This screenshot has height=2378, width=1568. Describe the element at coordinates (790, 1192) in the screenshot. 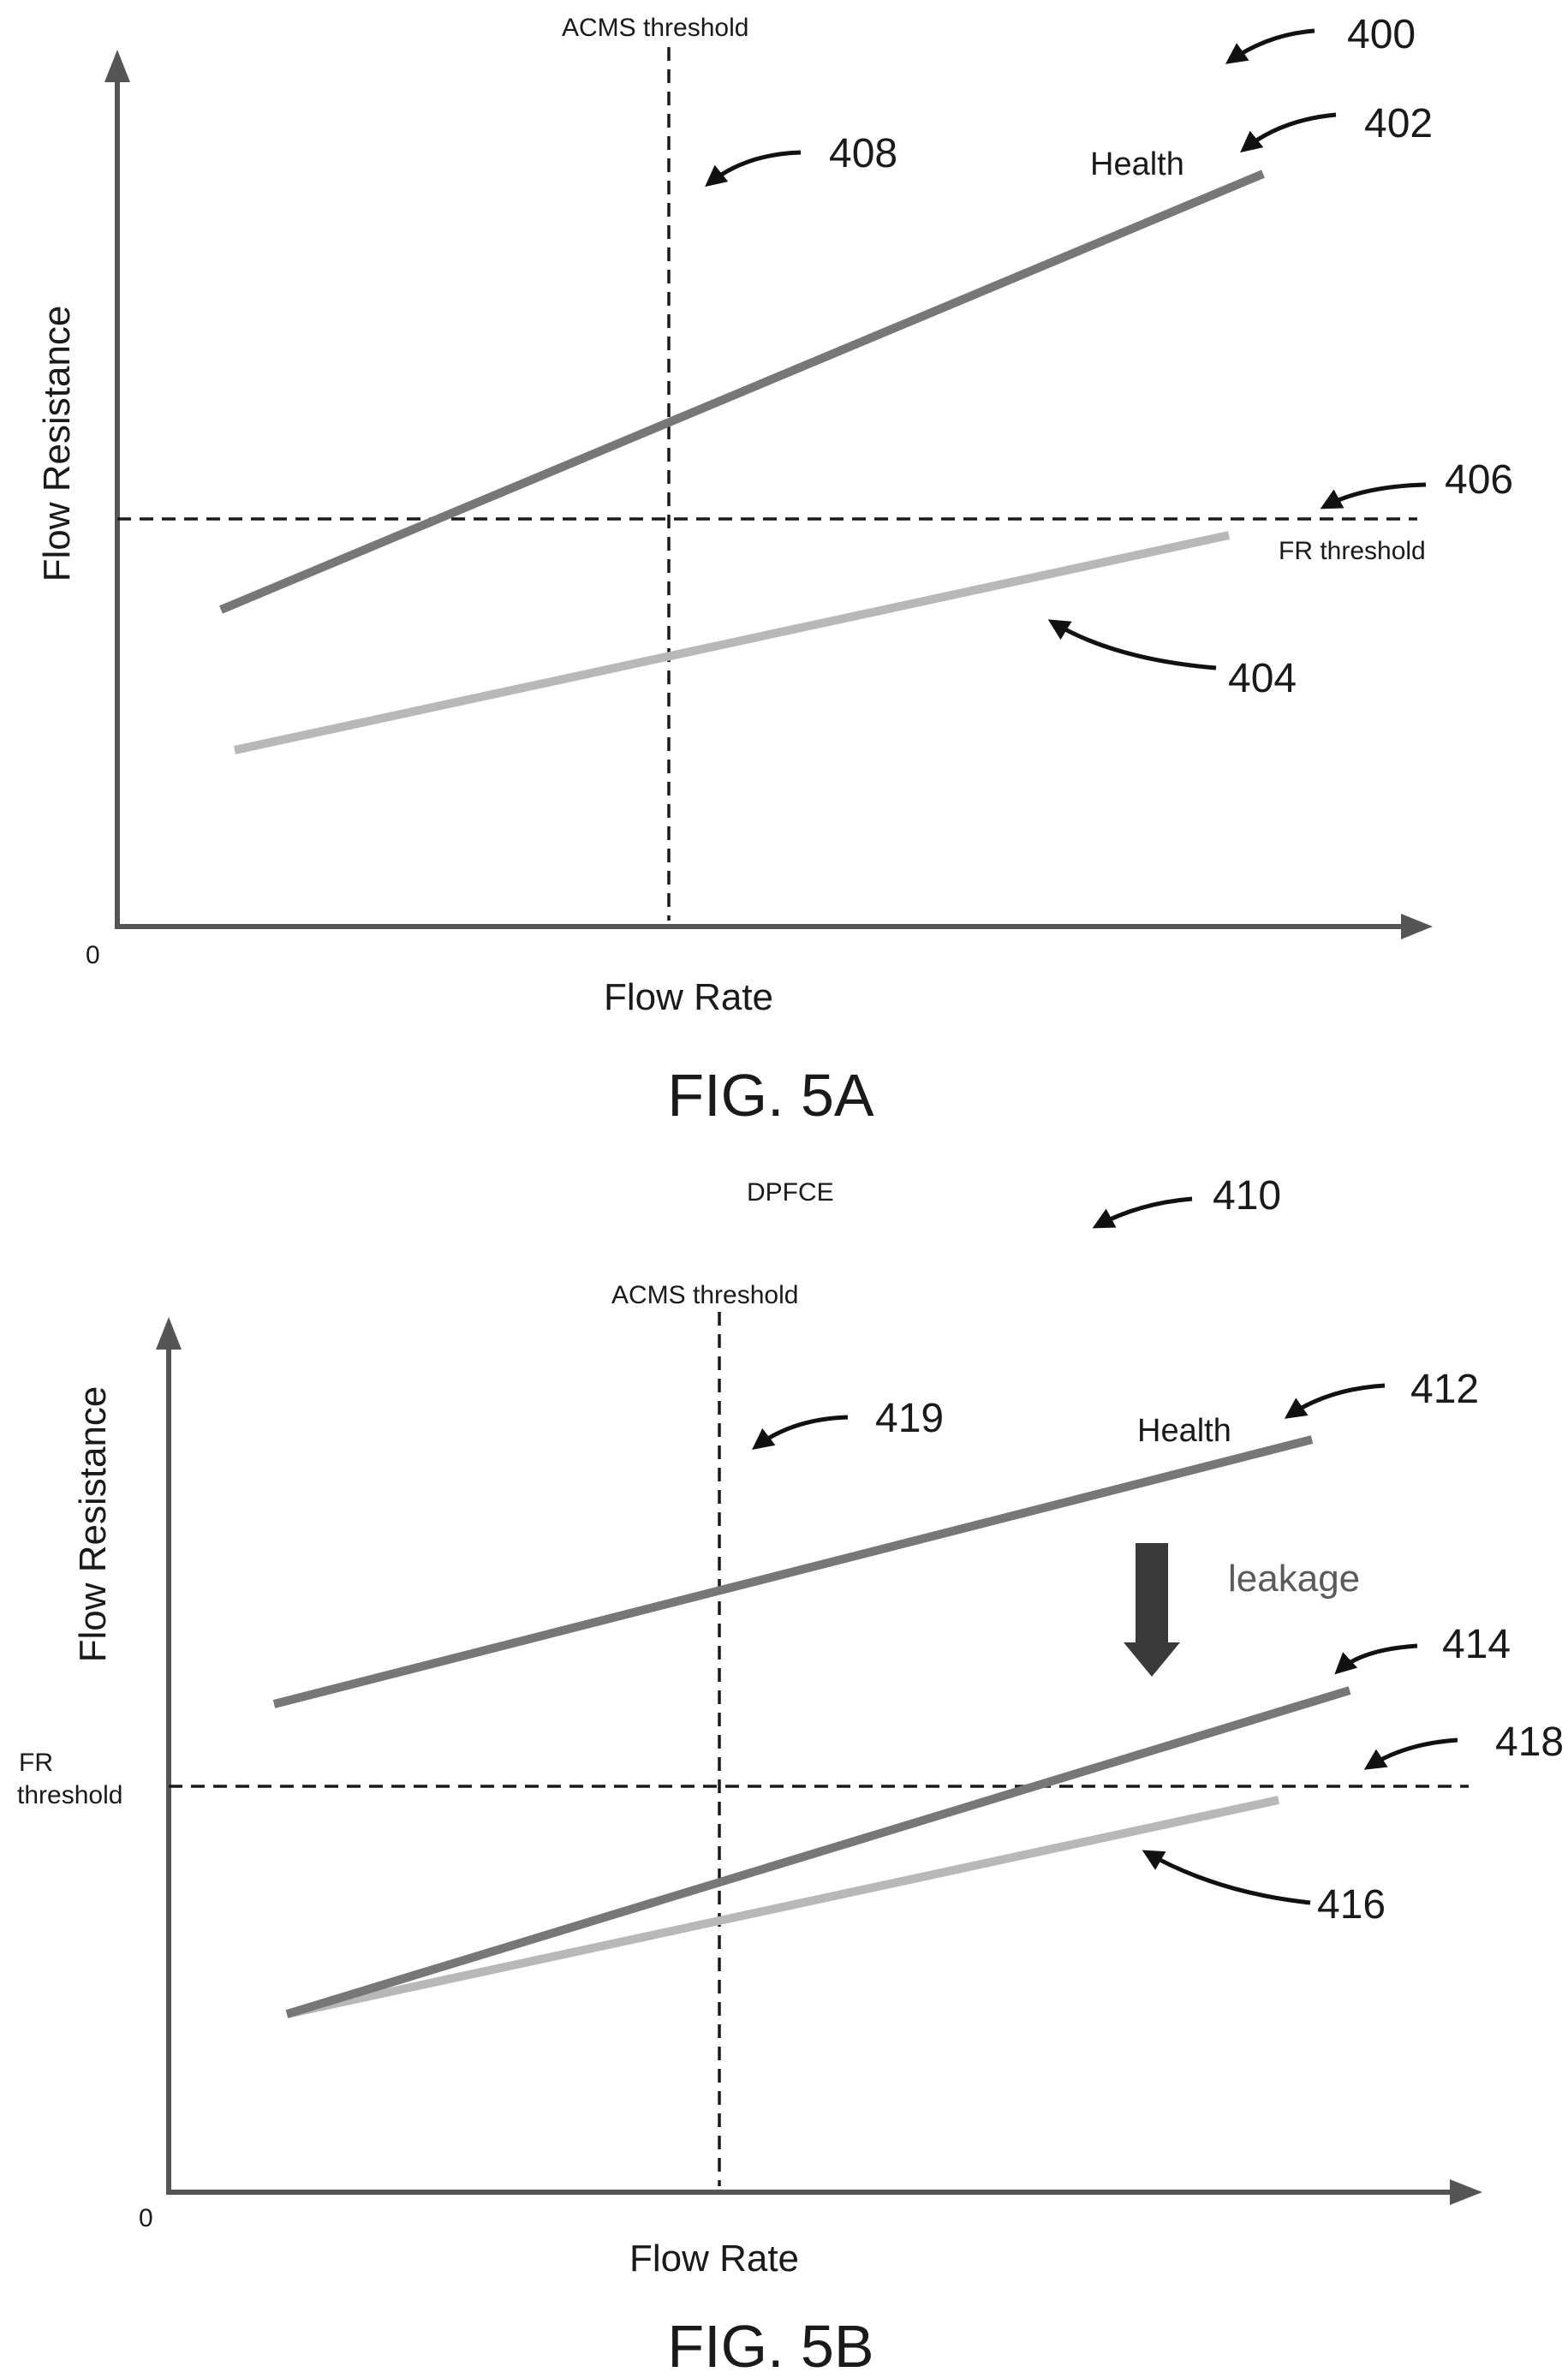

I see `chart-title-b: DPFCE` at that location.